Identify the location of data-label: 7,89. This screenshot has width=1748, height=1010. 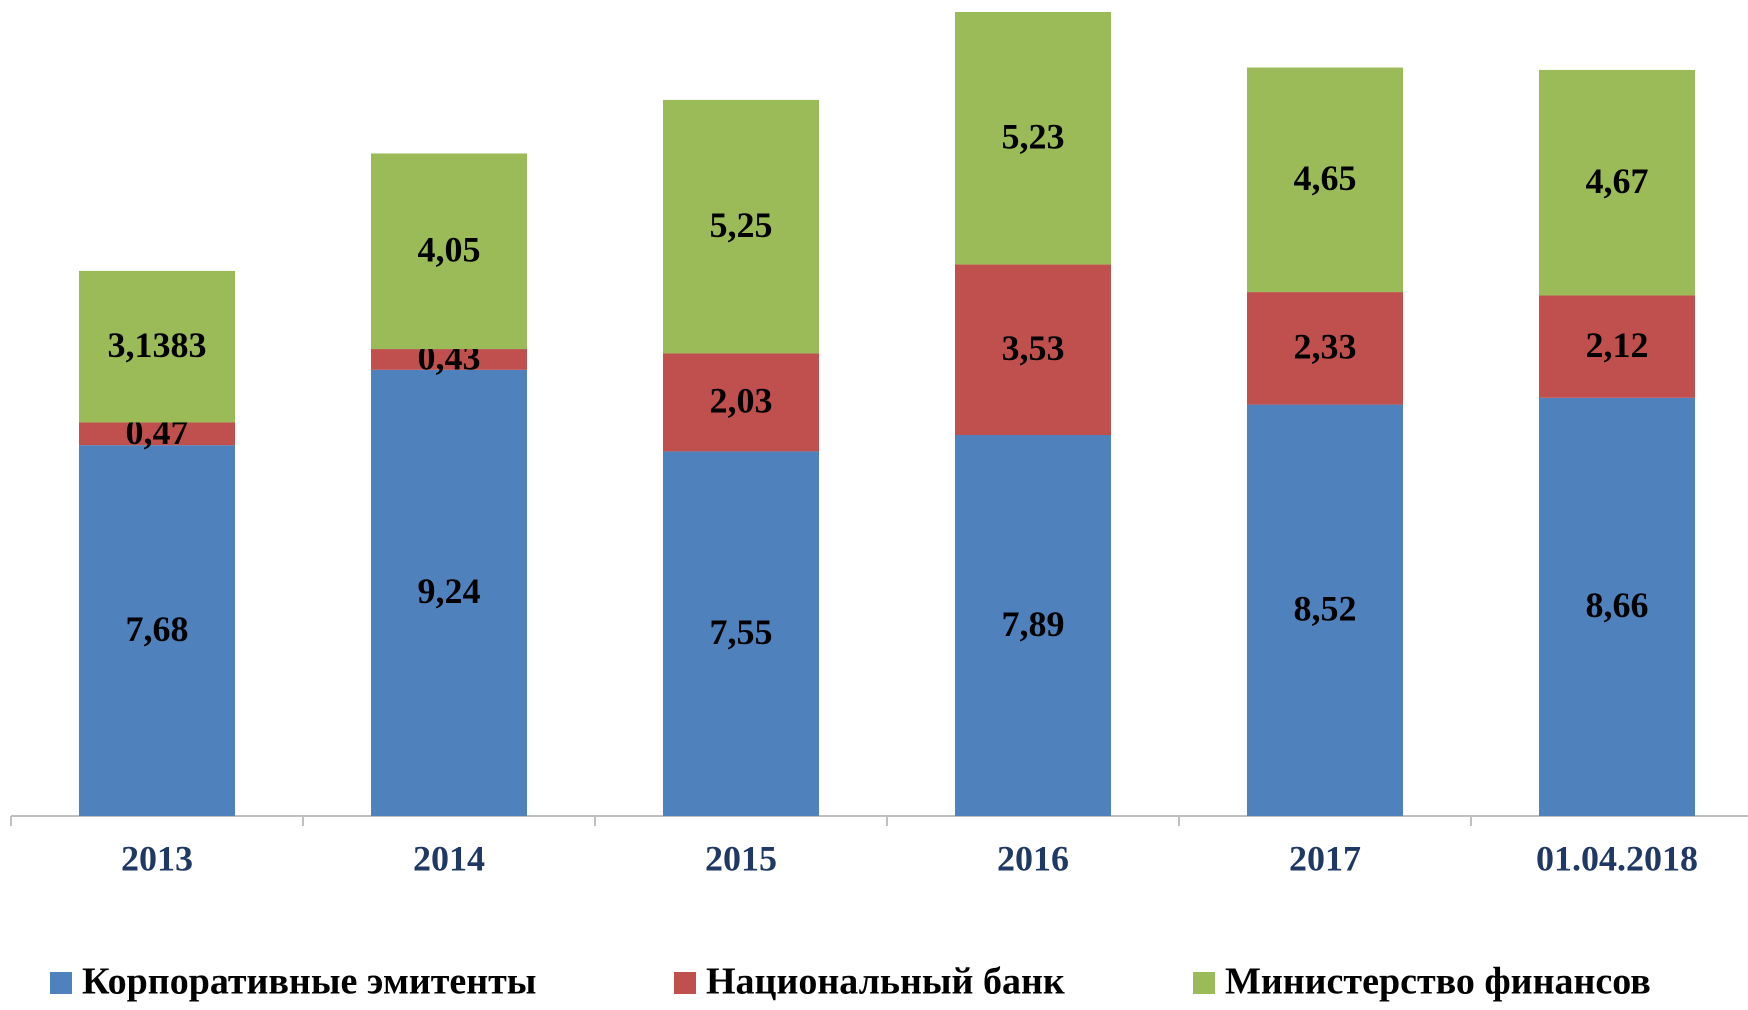
(1033, 624).